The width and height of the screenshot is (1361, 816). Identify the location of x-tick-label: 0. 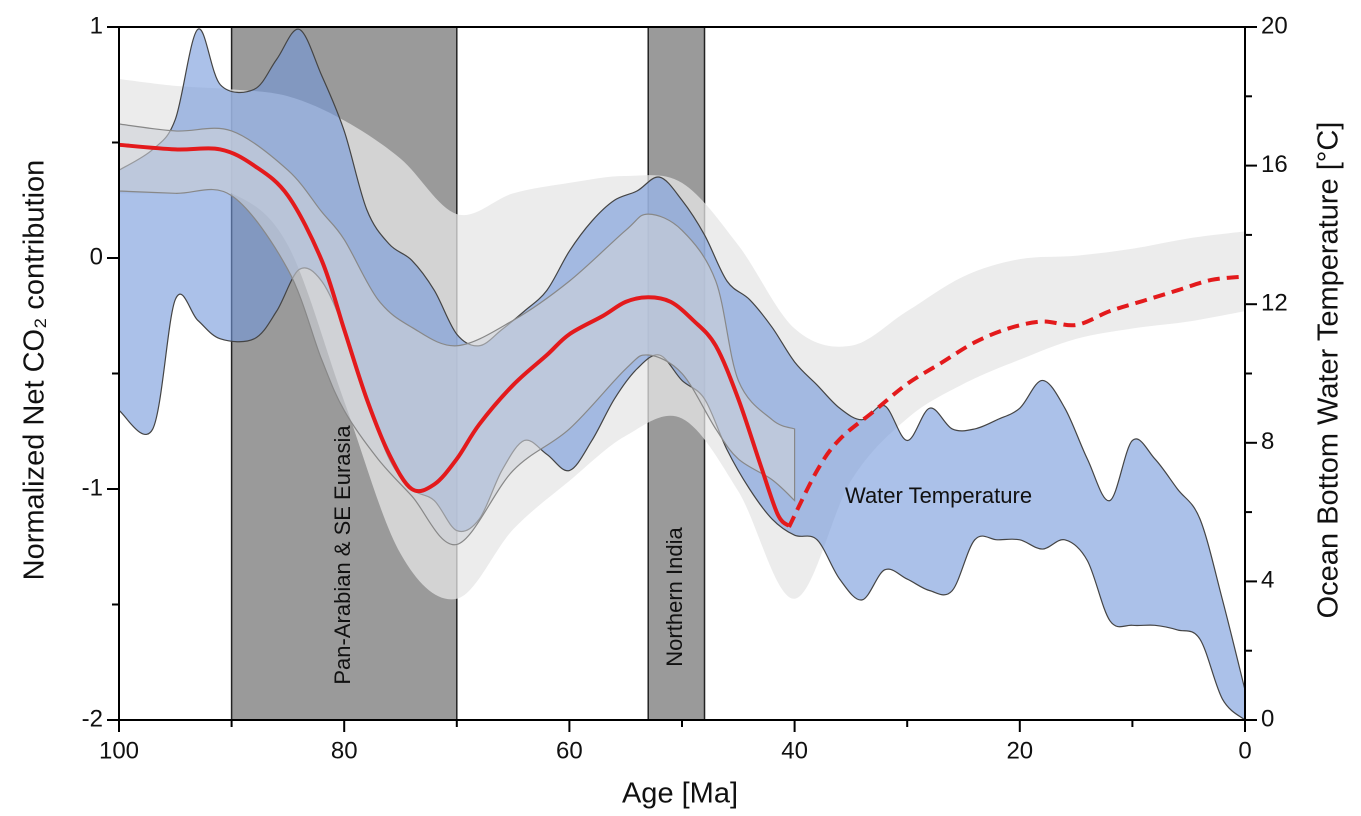
(1244, 750).